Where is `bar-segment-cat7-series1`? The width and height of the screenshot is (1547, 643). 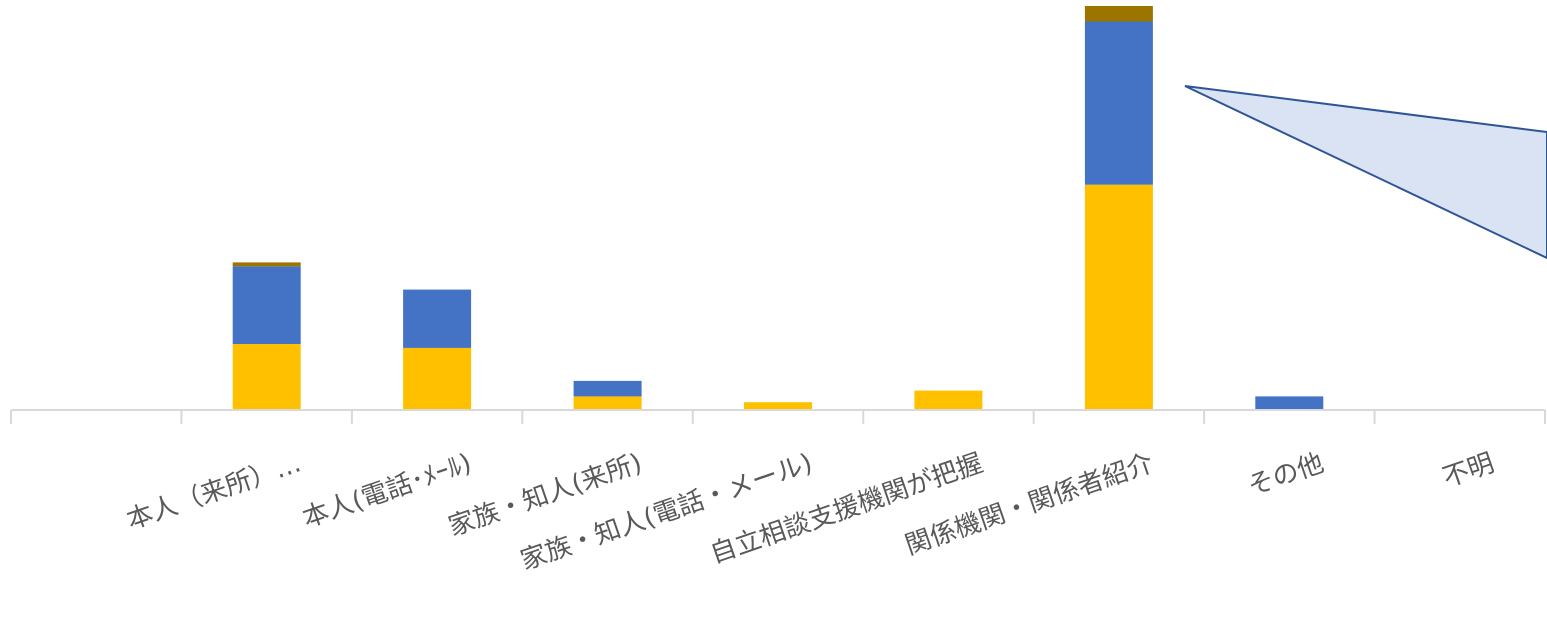
bar-segment-cat7-series1 is located at coordinates (1289, 403).